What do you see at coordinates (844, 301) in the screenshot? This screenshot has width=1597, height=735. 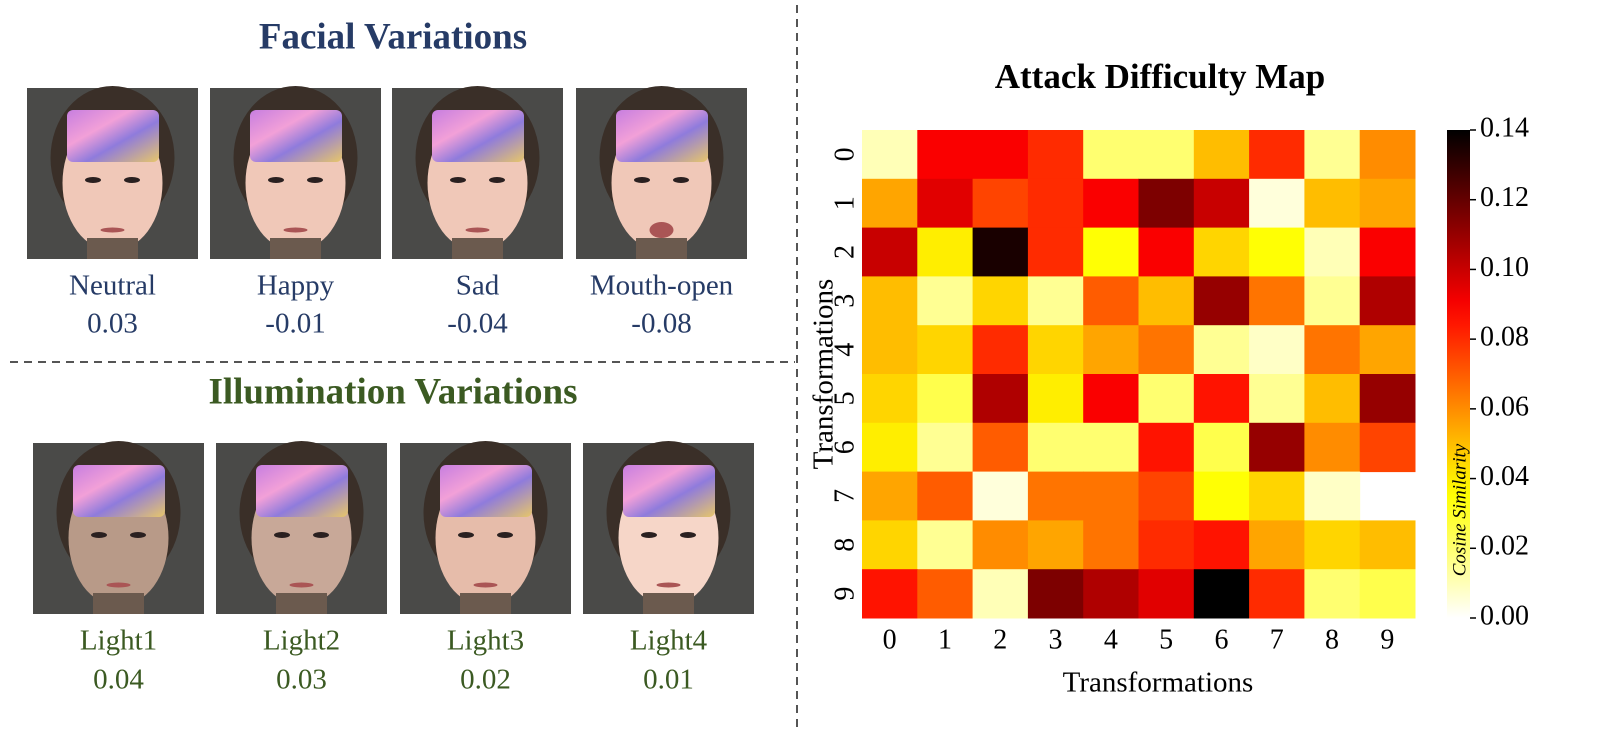 I see `y-tick-label: 3` at bounding box center [844, 301].